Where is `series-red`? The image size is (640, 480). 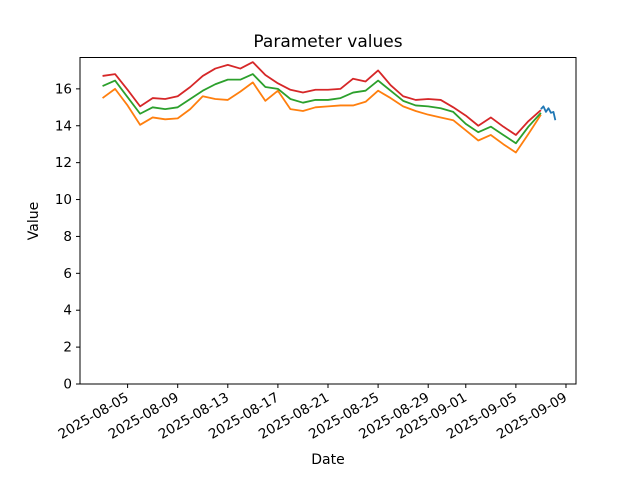
series-red is located at coordinates (322, 98).